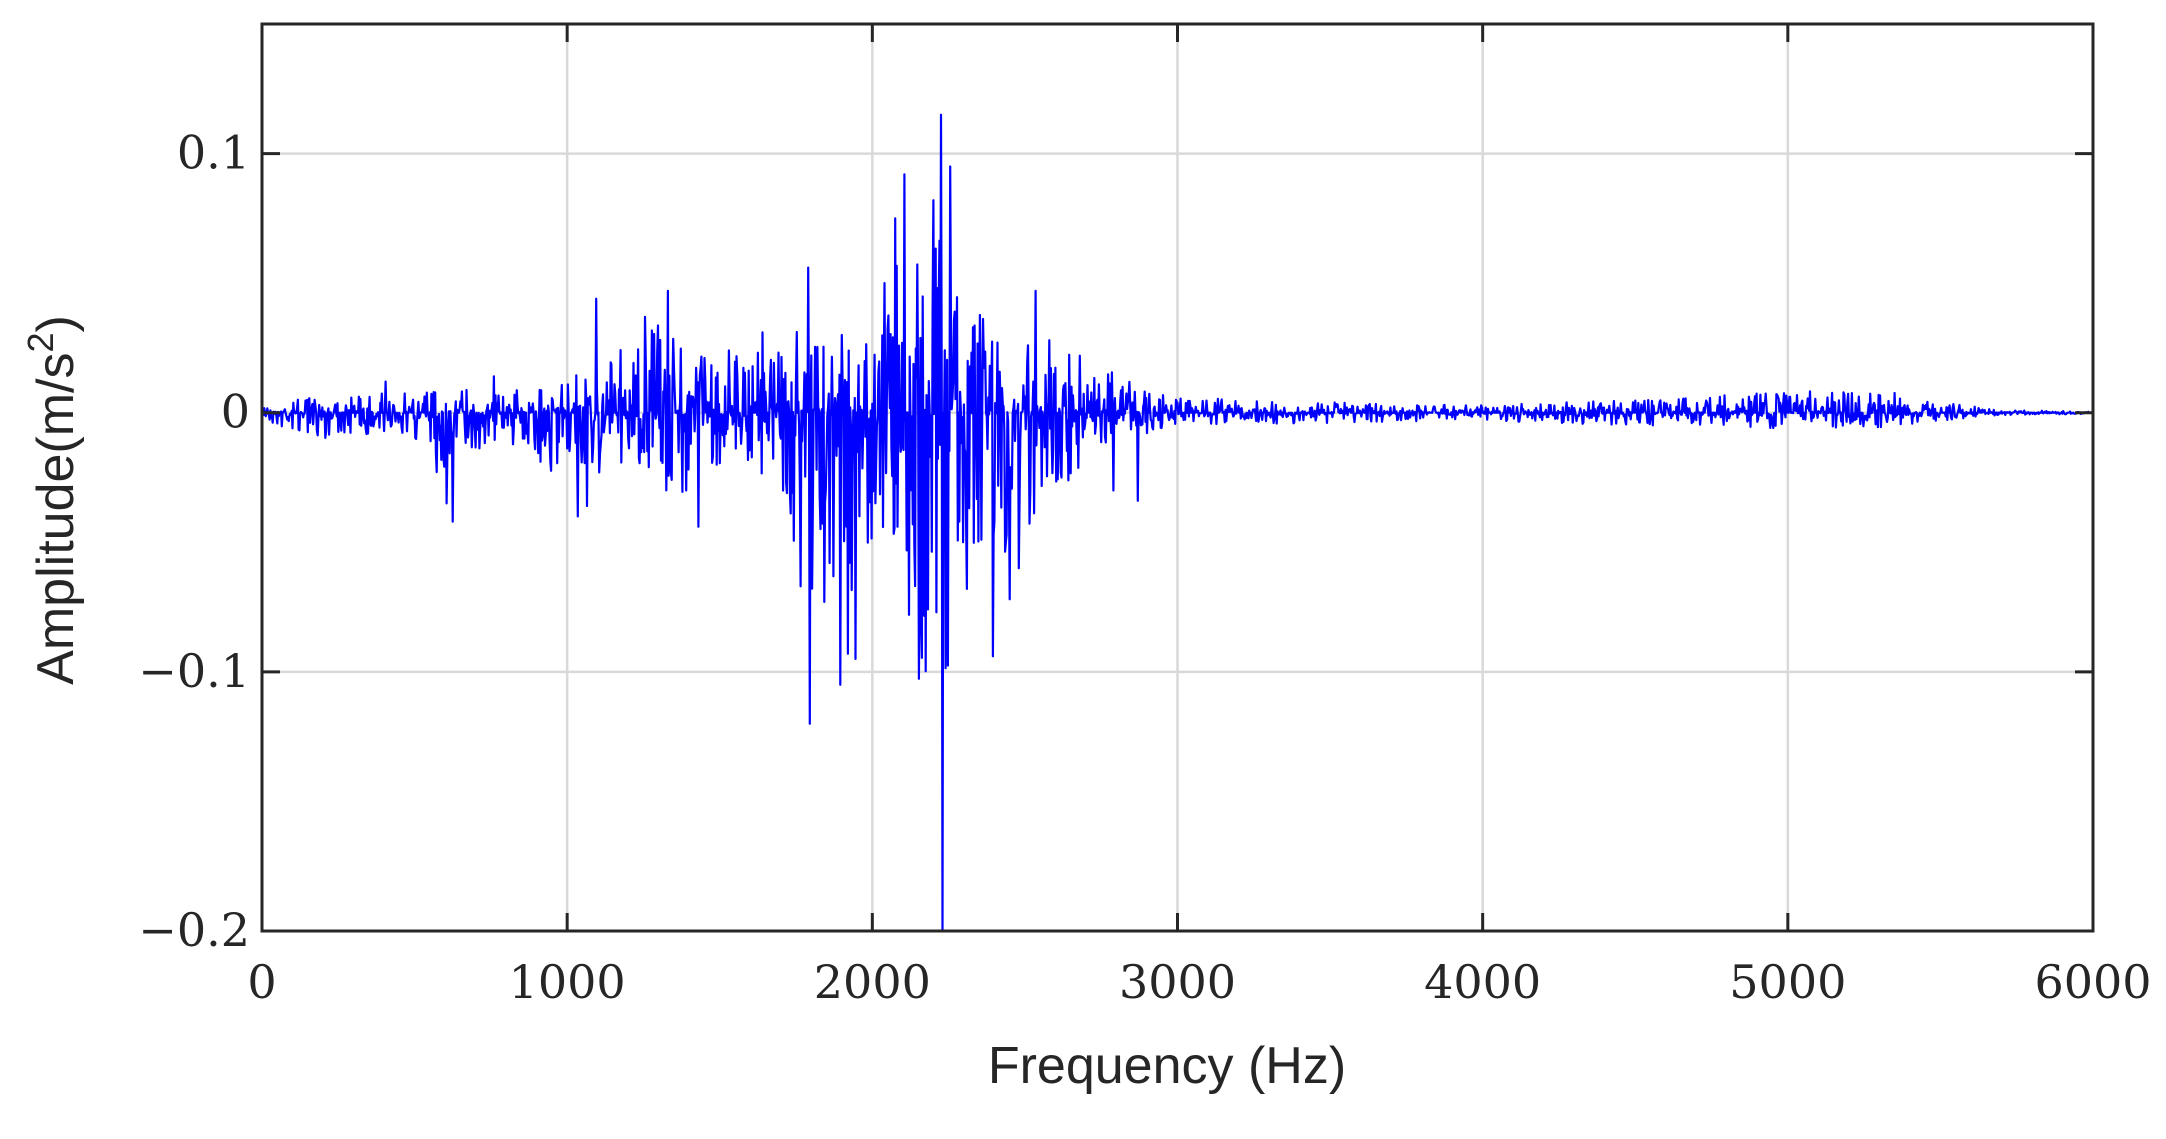 The image size is (2166, 1139). I want to click on y-tick-label: −0.1, so click(194, 671).